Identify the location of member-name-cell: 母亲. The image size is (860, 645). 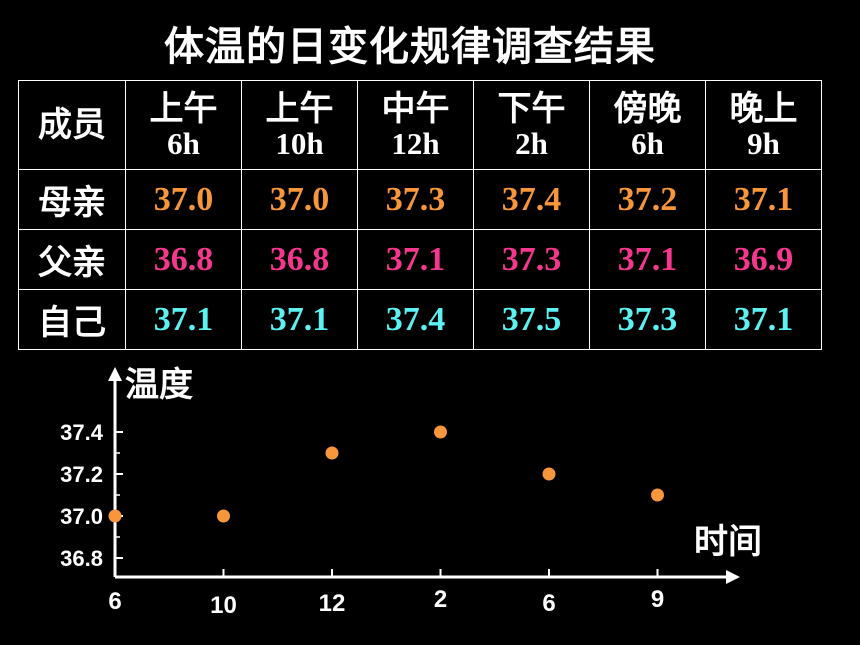
(72, 199).